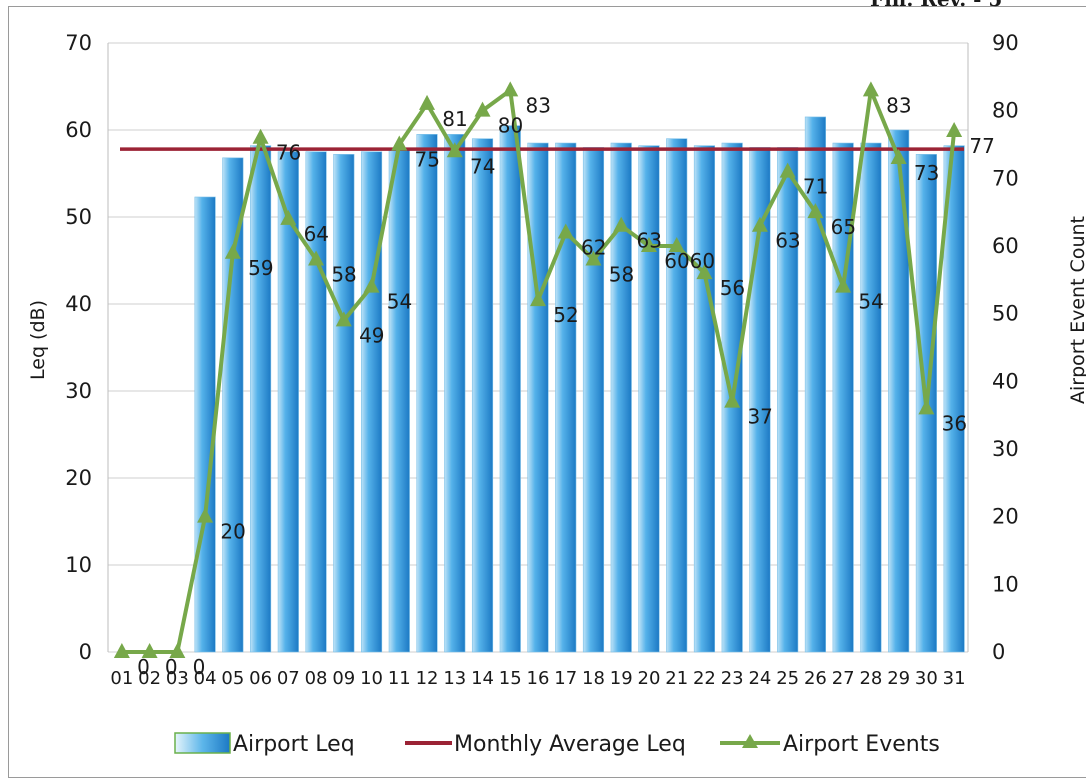  Describe the element at coordinates (78, 43) in the screenshot. I see `y-tick-7: 70` at that location.